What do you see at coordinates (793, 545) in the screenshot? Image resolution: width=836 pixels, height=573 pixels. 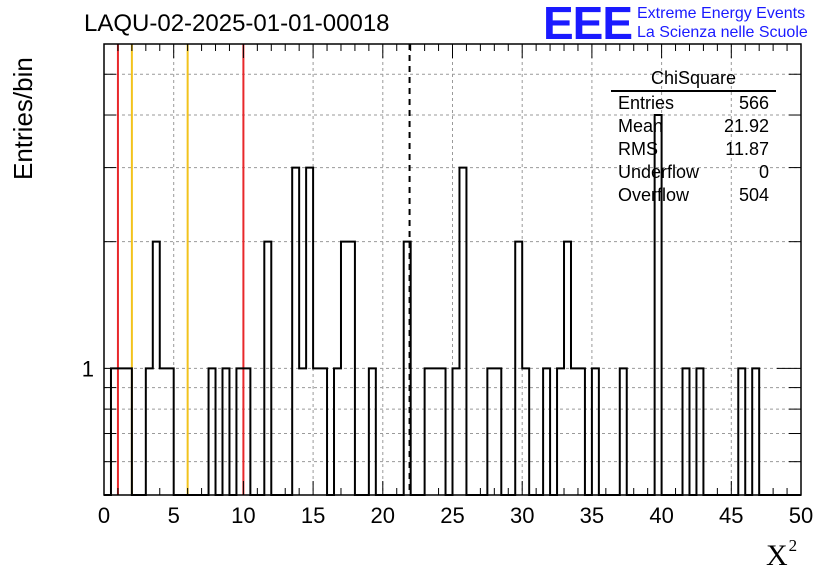 I see `x-axis-label-superscript: 2` at bounding box center [793, 545].